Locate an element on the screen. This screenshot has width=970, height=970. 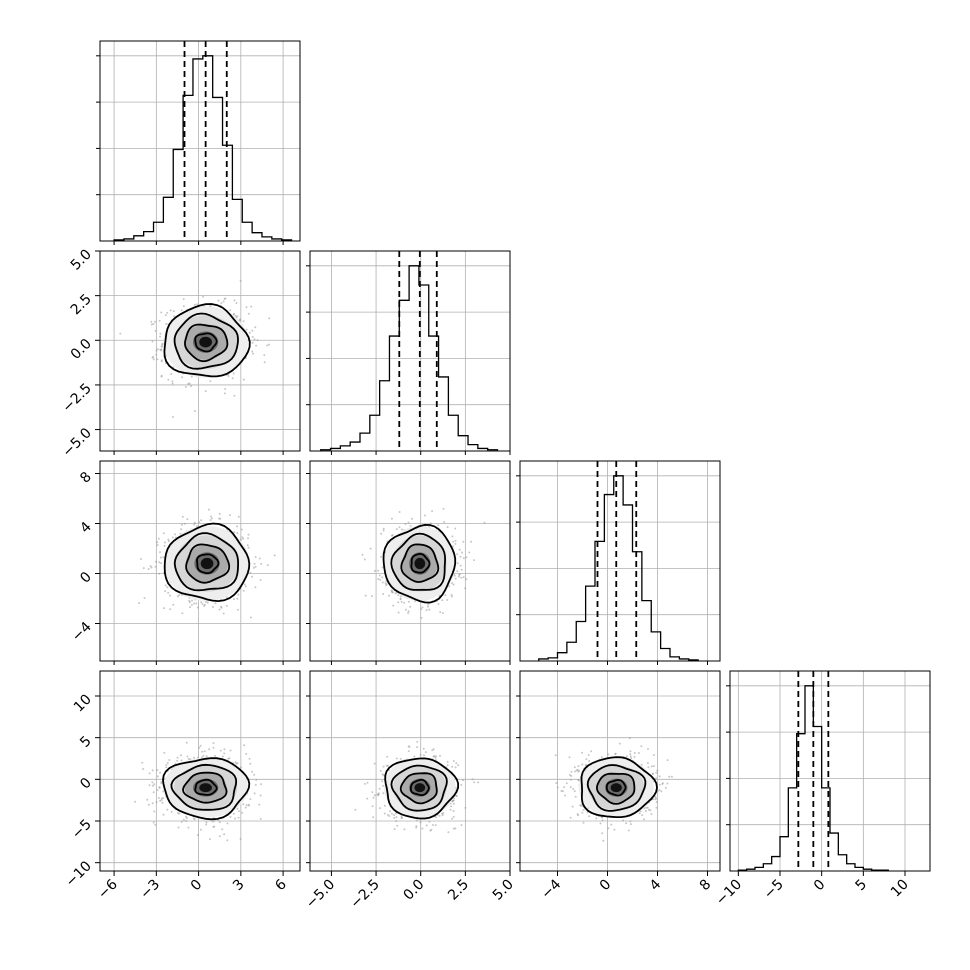
ytick-label-3-4: 10 is located at coordinates (83, 704).